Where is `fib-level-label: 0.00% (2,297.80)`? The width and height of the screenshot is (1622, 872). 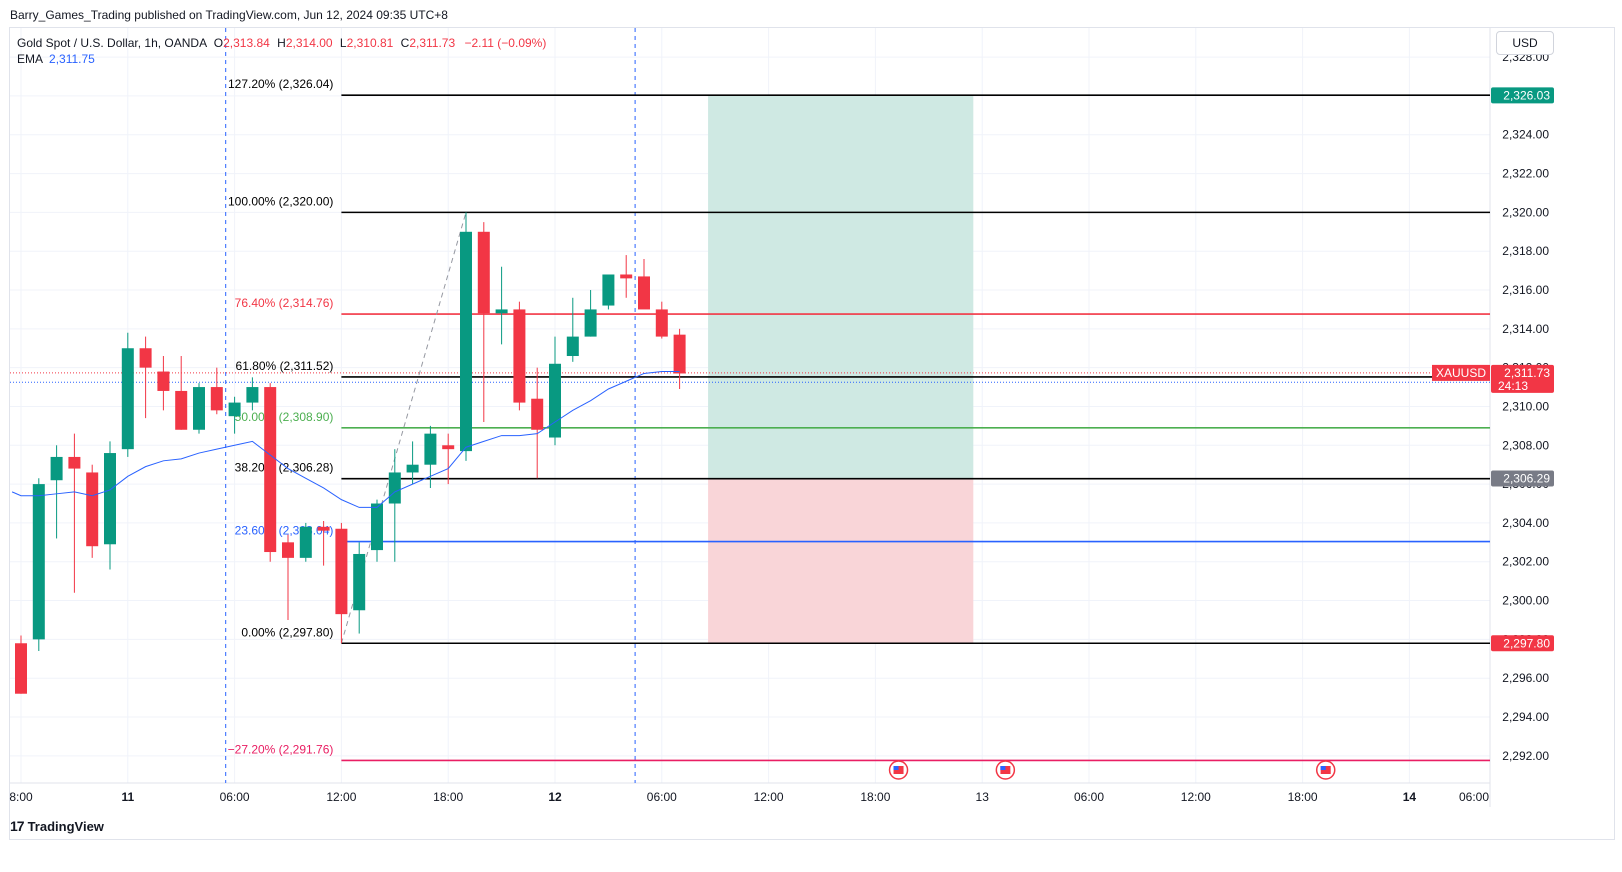 fib-level-label: 0.00% (2,297.80) is located at coordinates (287, 632).